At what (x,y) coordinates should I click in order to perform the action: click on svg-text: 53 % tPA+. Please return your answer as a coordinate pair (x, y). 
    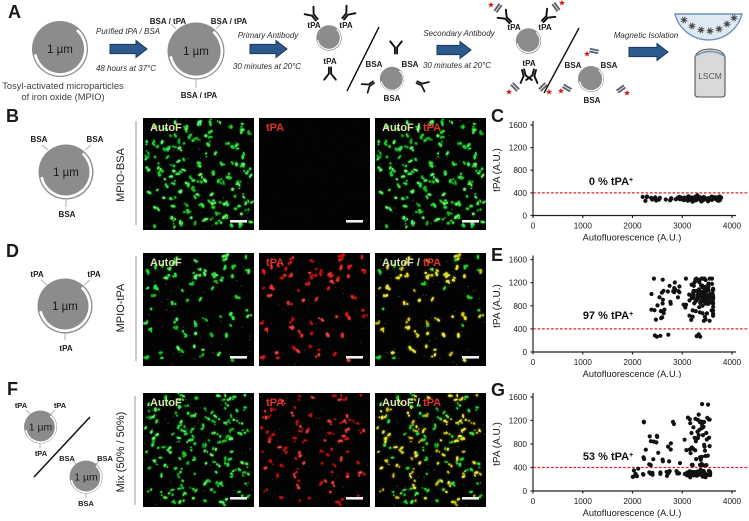
    Looking at the image, I should click on (608, 457).